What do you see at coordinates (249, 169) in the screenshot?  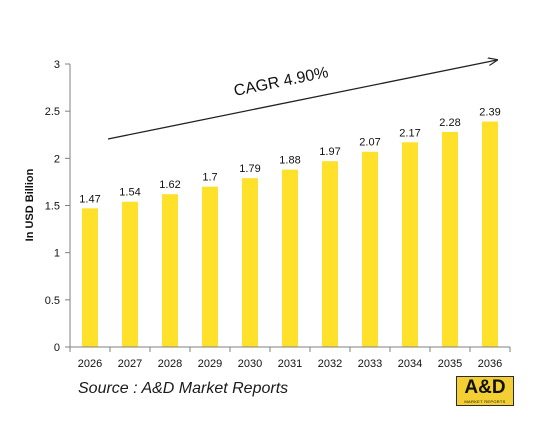 I see `bar-value-label: 1.79` at bounding box center [249, 169].